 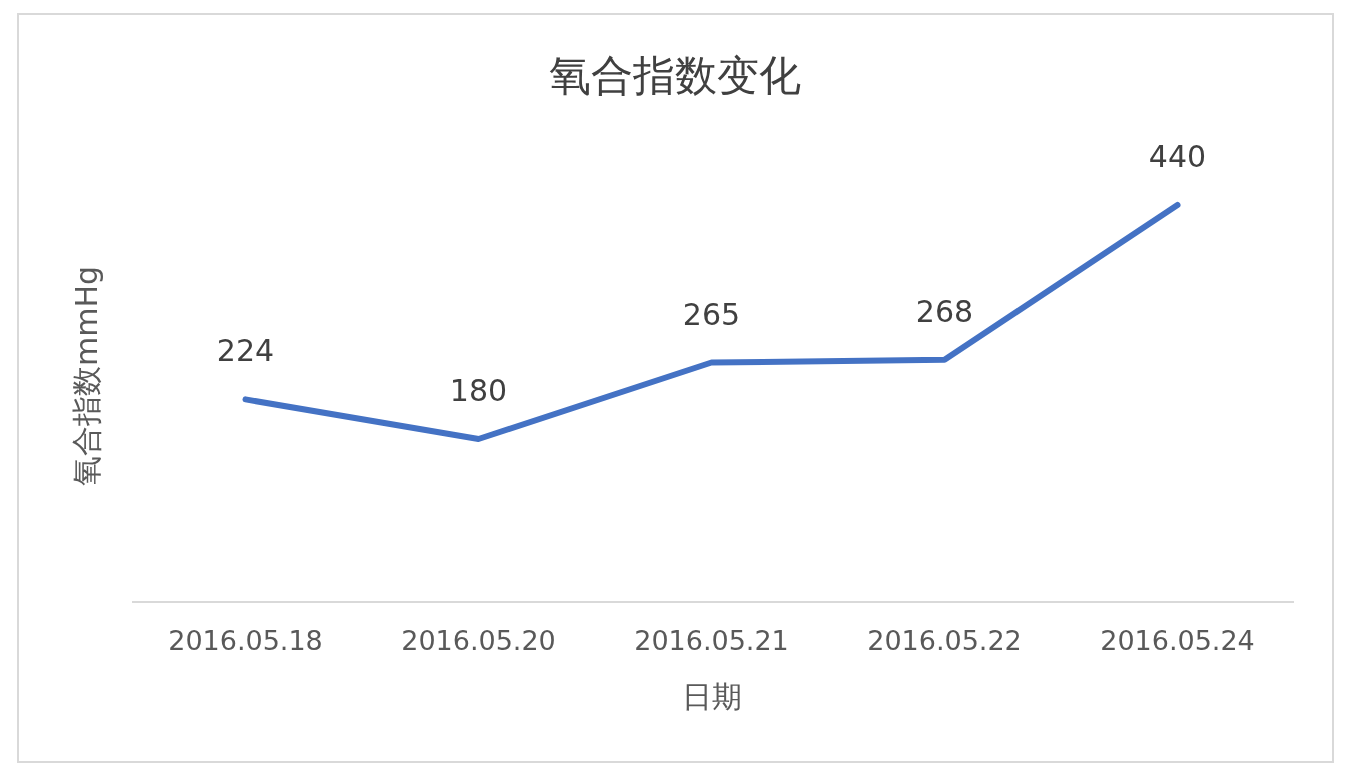 I want to click on y-axis-title: 氧合指数mmHg, so click(x=86, y=376).